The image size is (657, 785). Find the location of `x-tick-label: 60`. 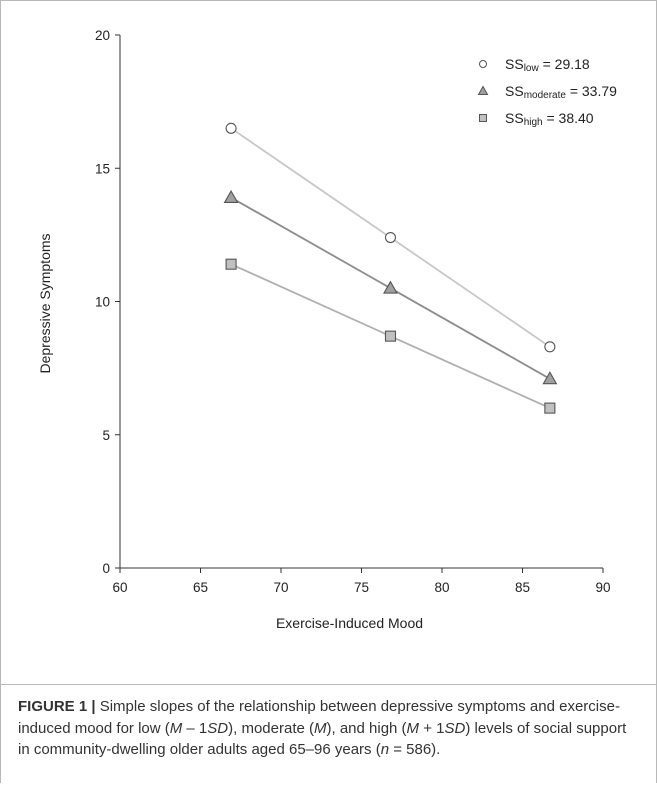

x-tick-label: 60 is located at coordinates (119, 587).